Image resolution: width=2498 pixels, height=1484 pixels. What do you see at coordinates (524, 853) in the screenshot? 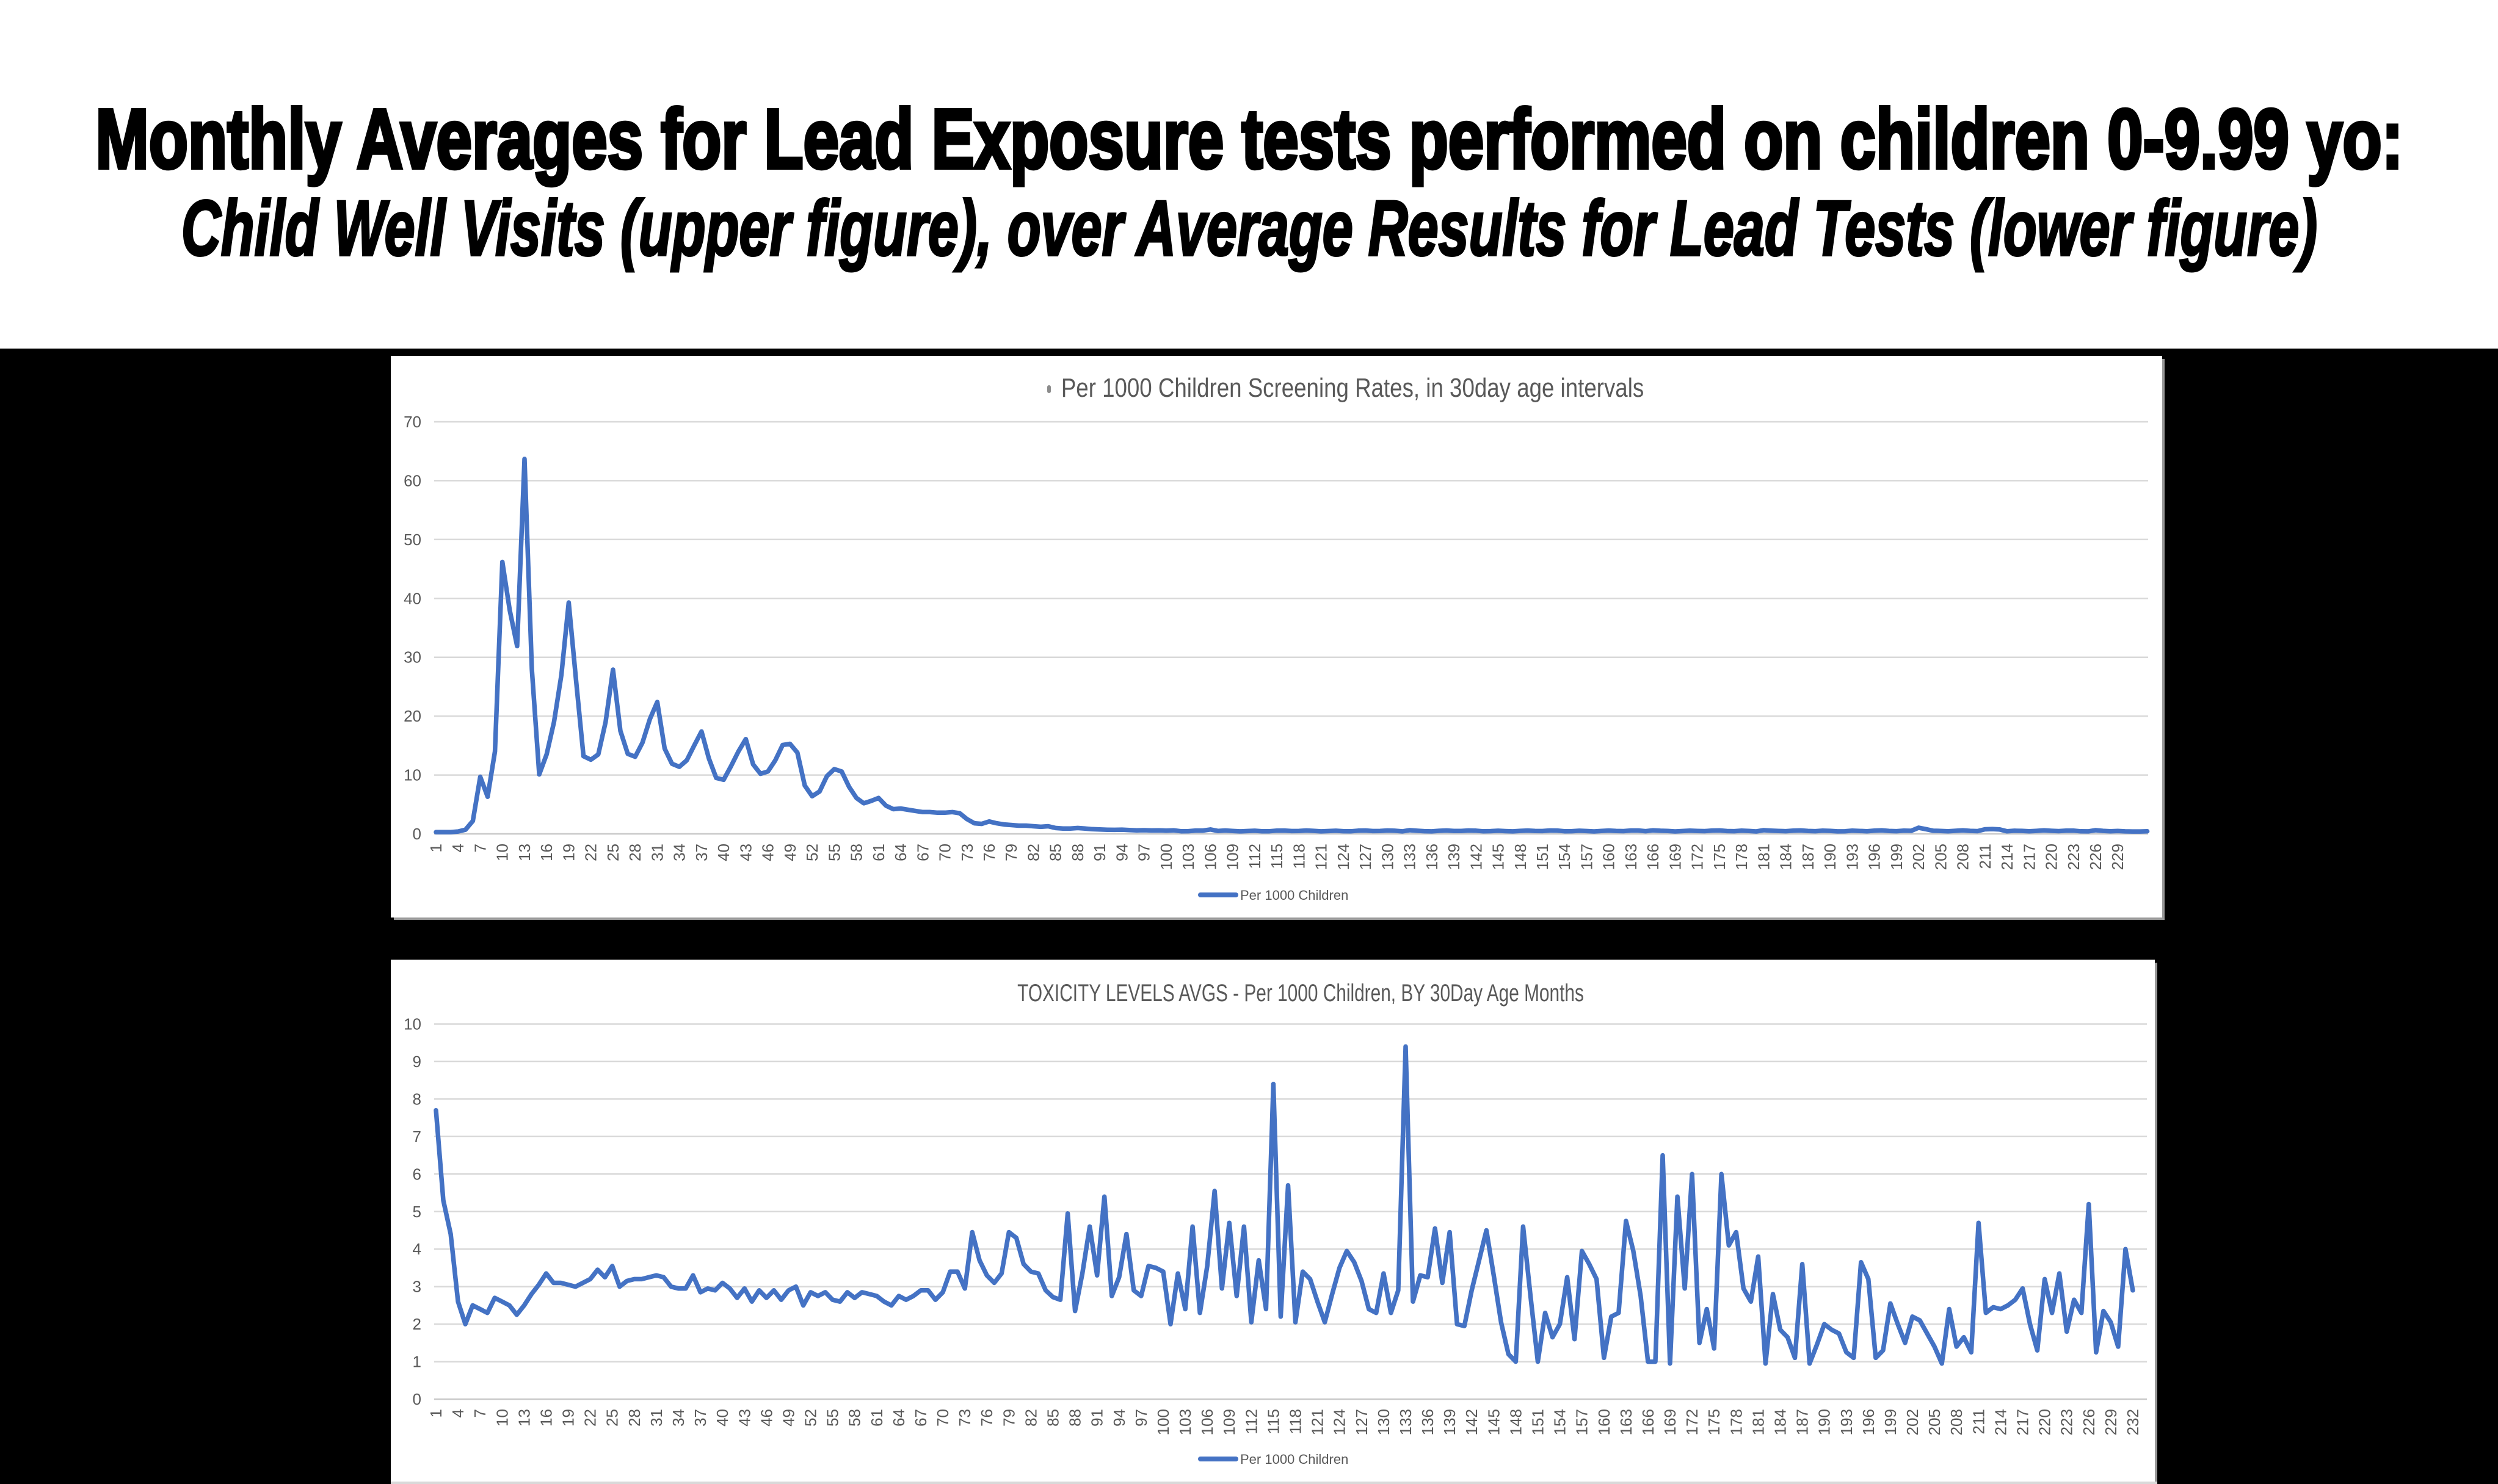
I see `svg-text: 13` at bounding box center [524, 853].